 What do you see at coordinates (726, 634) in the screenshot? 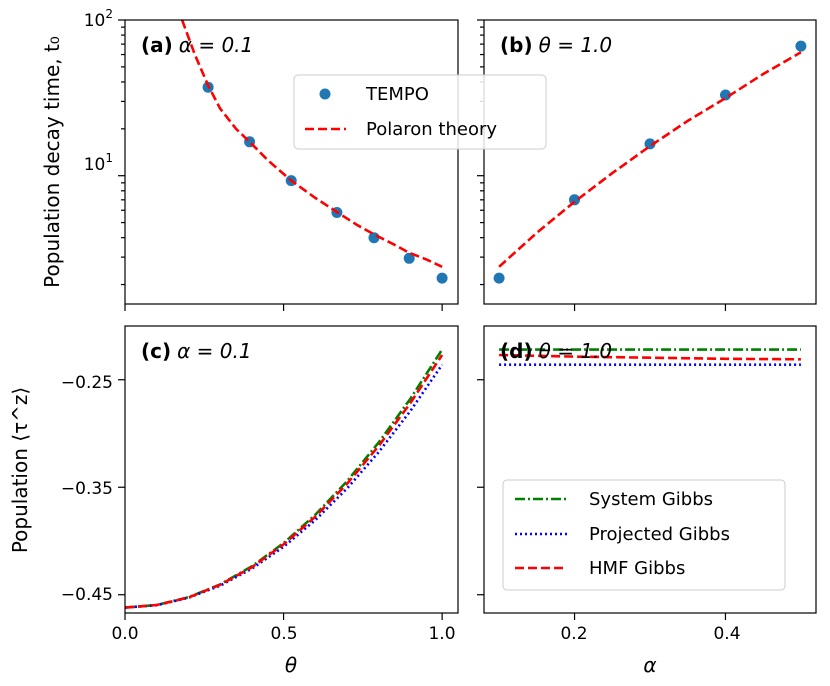
I see `panel-d-xtick-1: 0.4` at bounding box center [726, 634].